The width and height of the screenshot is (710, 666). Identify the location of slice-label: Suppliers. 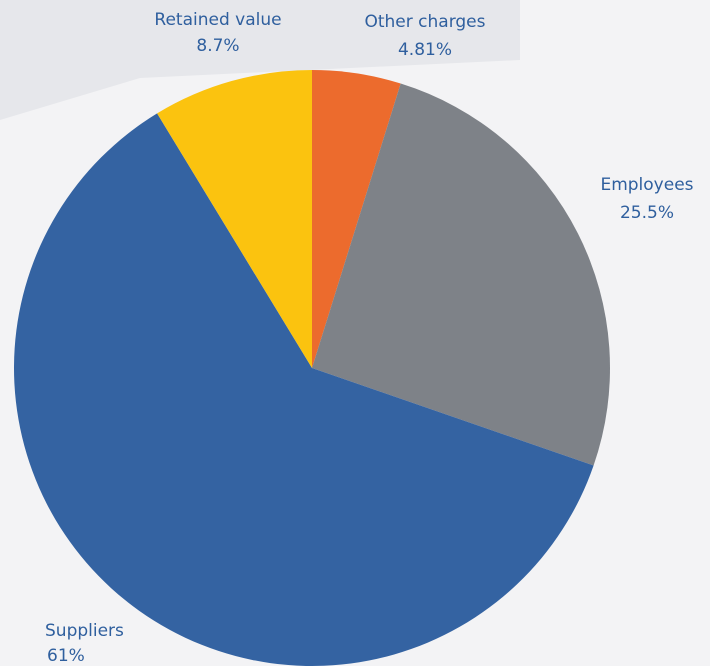
(84, 631).